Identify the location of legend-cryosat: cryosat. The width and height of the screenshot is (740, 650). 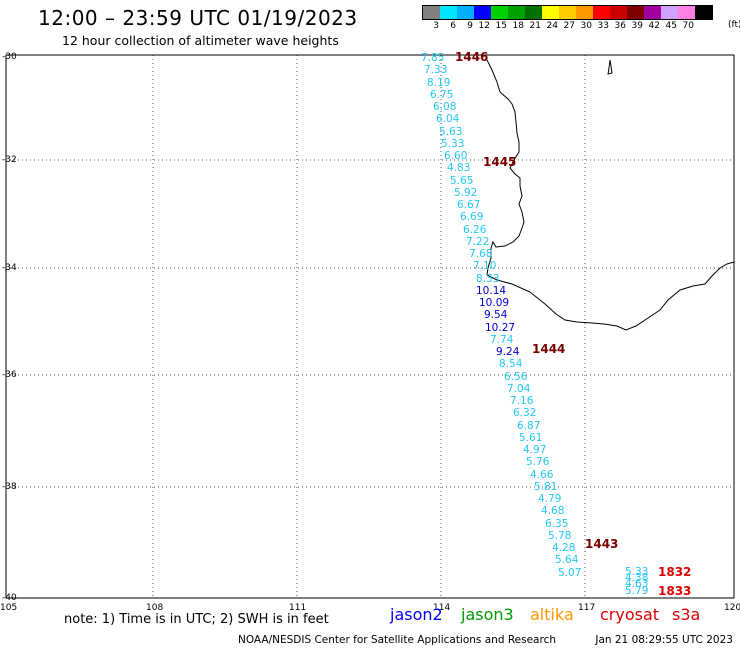
(630, 614).